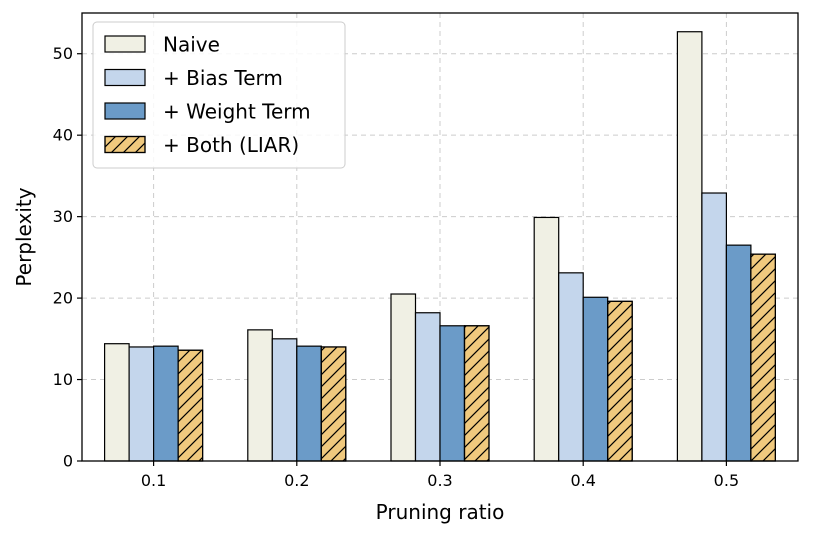 This screenshot has height=537, width=813. What do you see at coordinates (63, 379) in the screenshot?
I see `y-tick-label: 10` at bounding box center [63, 379].